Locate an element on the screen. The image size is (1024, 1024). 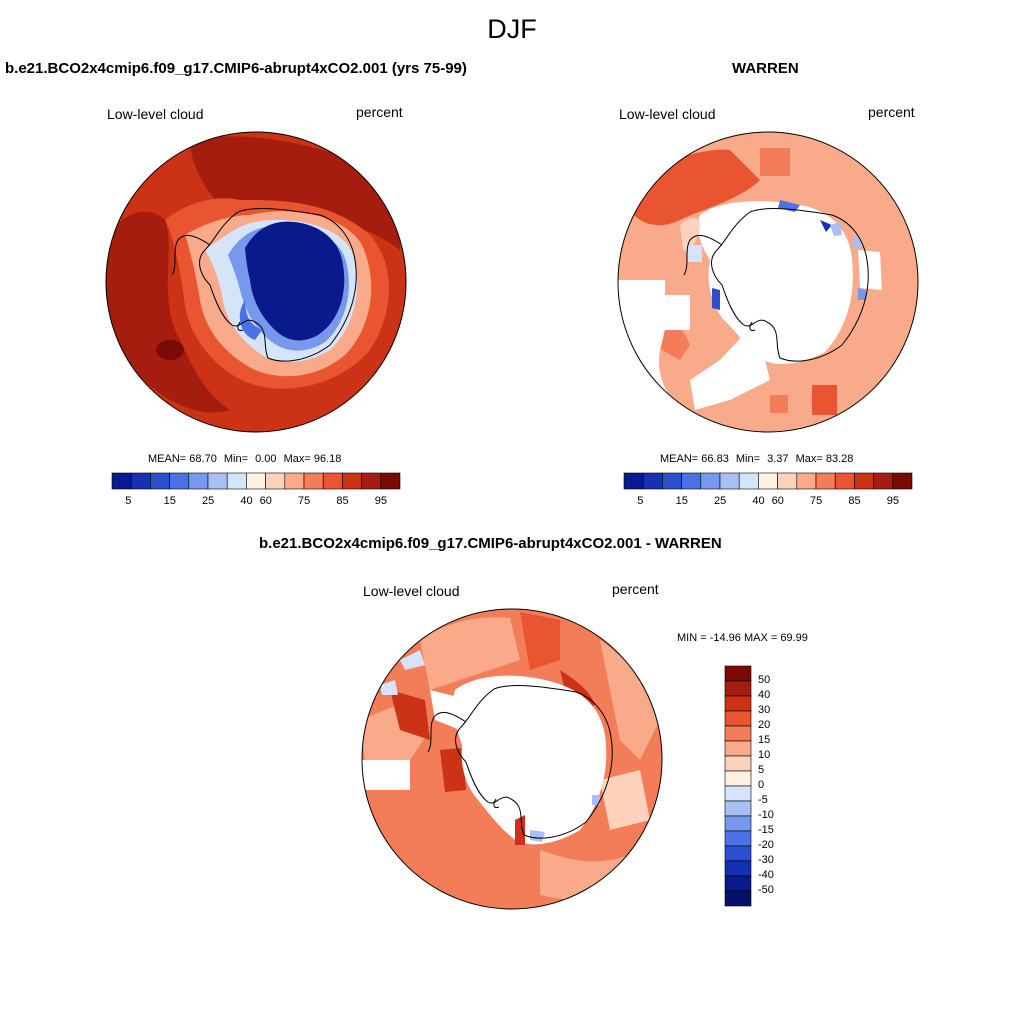
model-units-label: percent is located at coordinates (379, 112).